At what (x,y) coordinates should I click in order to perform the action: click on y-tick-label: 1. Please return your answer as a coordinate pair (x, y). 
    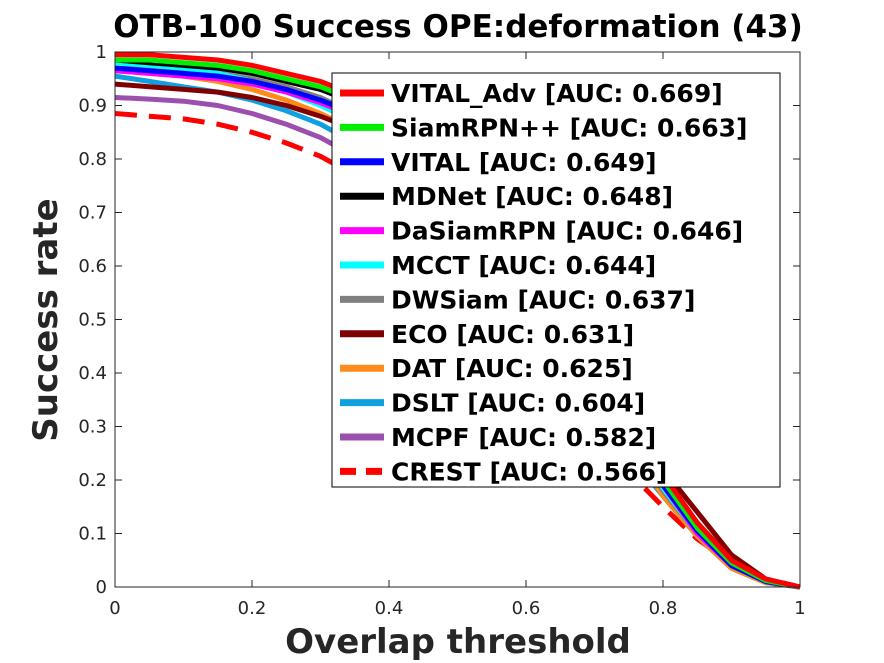
    Looking at the image, I should click on (101, 52).